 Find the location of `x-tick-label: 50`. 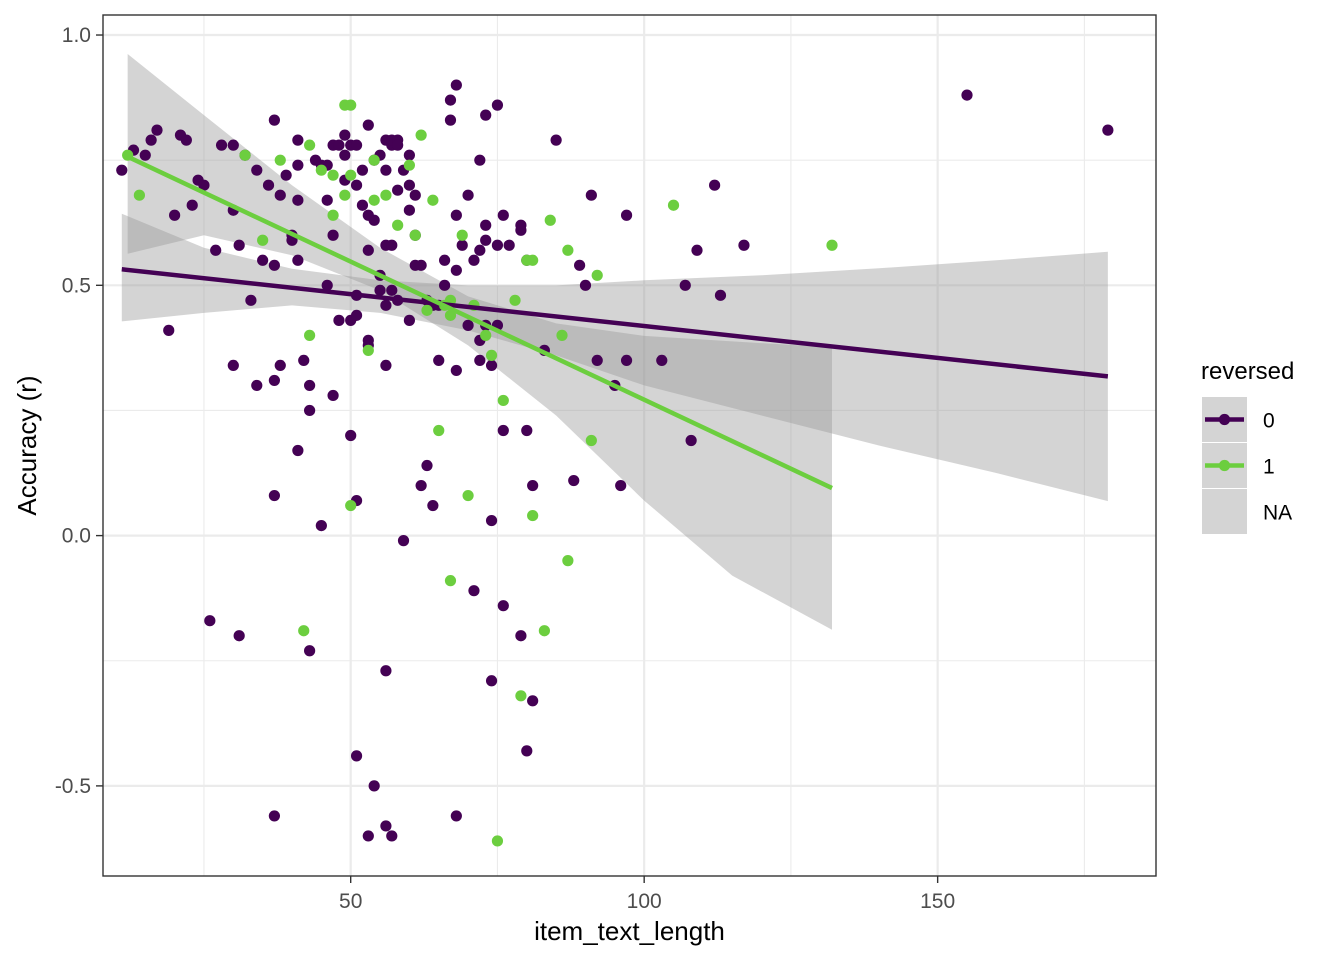

x-tick-label: 50 is located at coordinates (350, 901).